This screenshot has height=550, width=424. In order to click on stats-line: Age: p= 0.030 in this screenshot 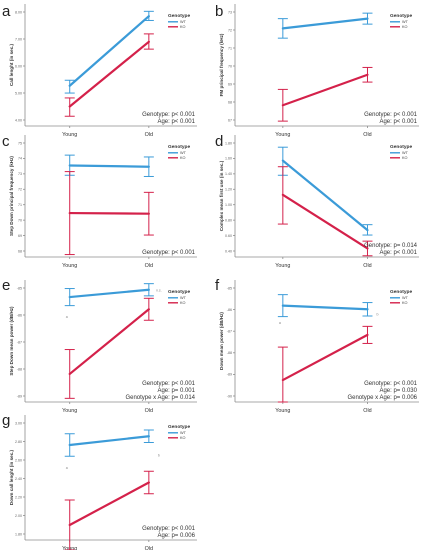, I will do `click(398, 391)`.